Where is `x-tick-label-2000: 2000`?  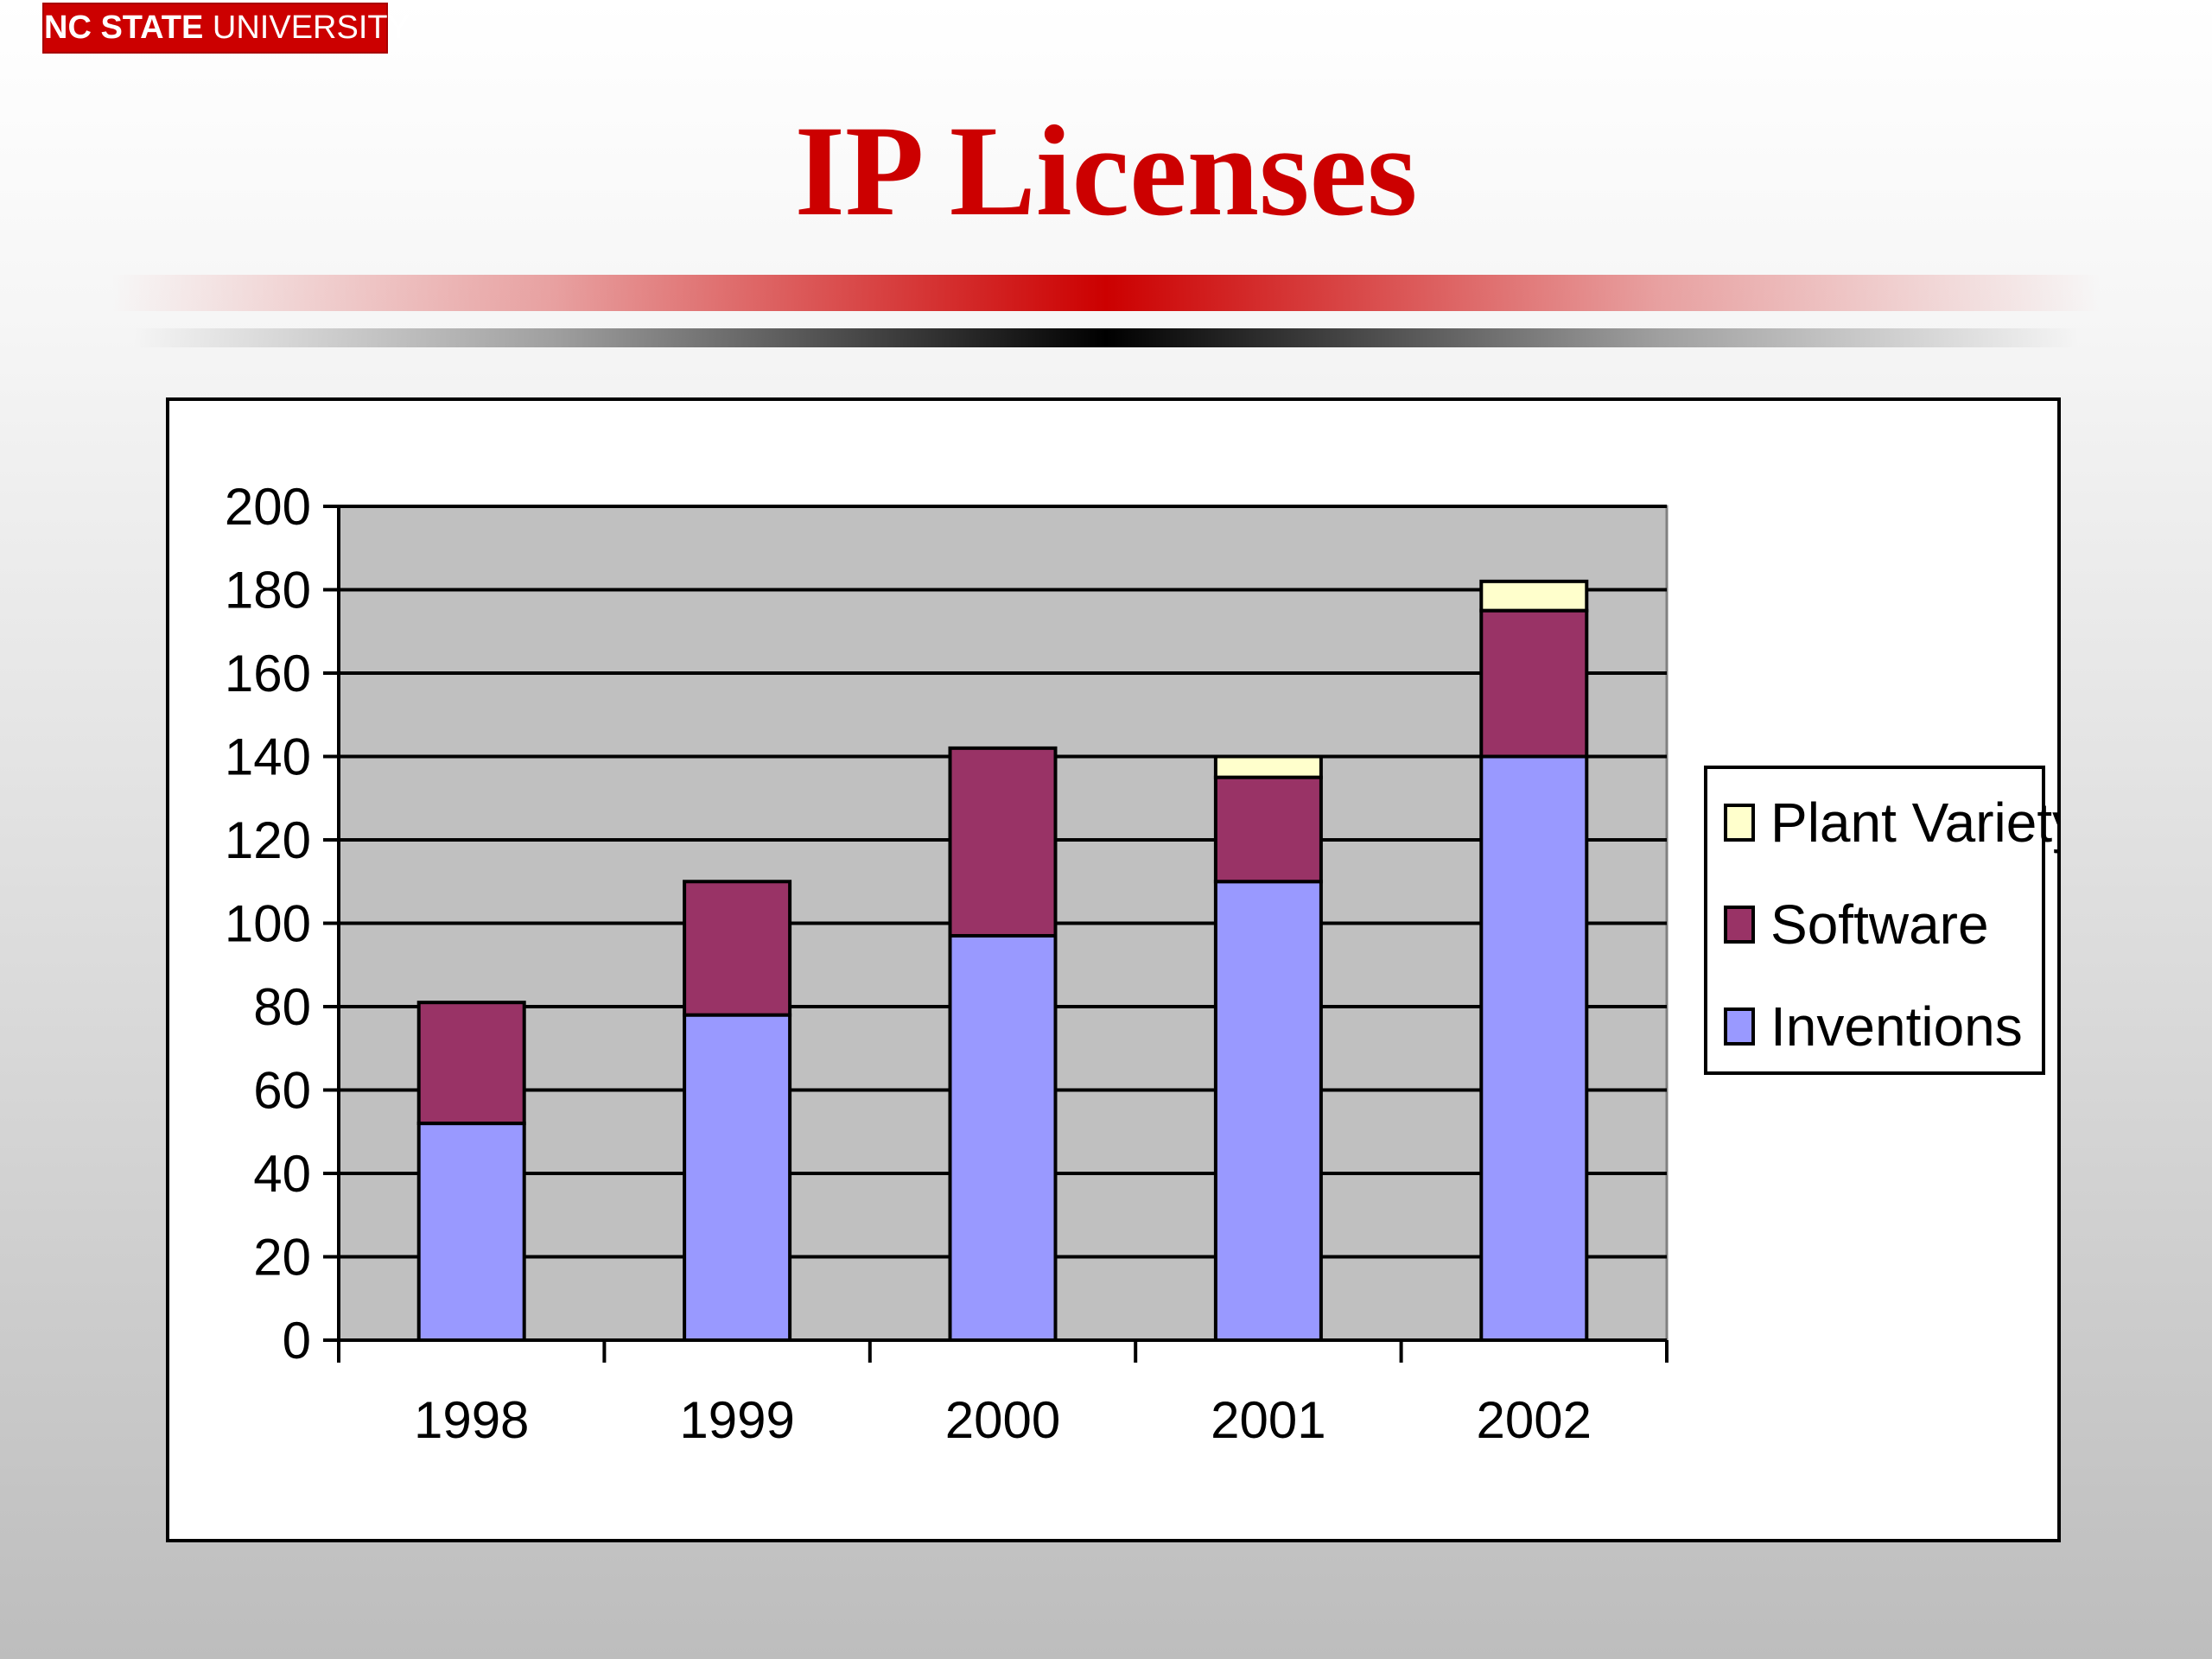 x-tick-label-2000: 2000 is located at coordinates (1002, 1420).